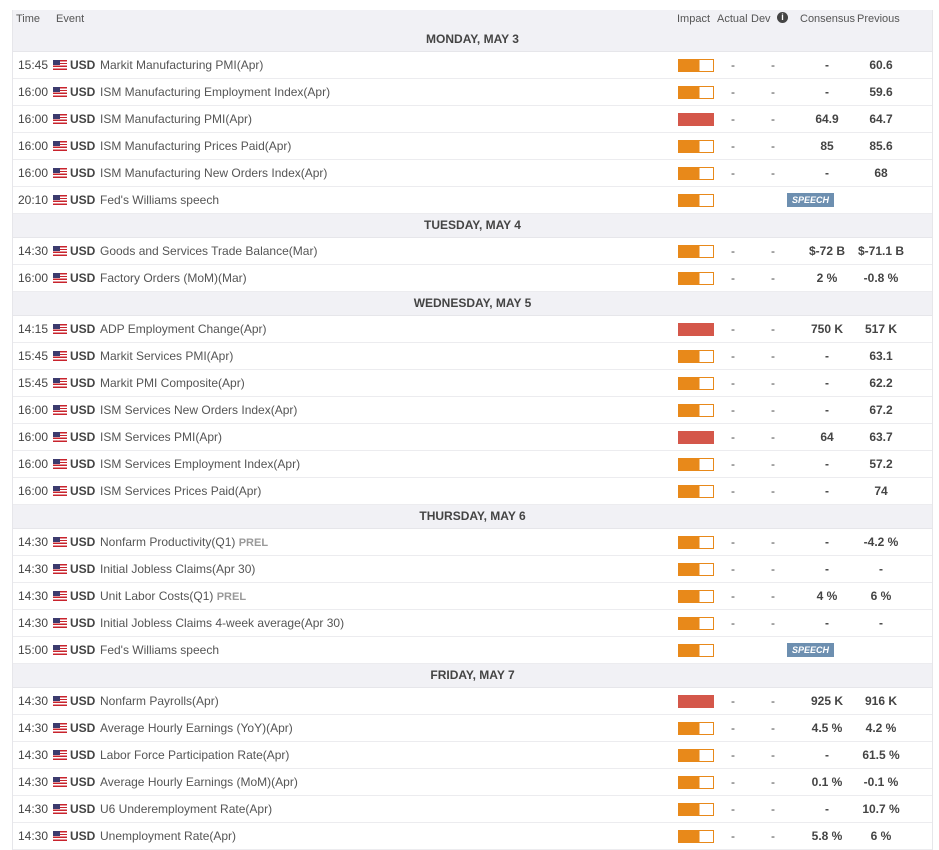 The width and height of the screenshot is (939, 850). What do you see at coordinates (33, 728) in the screenshot?
I see `event-time: 14:30` at bounding box center [33, 728].